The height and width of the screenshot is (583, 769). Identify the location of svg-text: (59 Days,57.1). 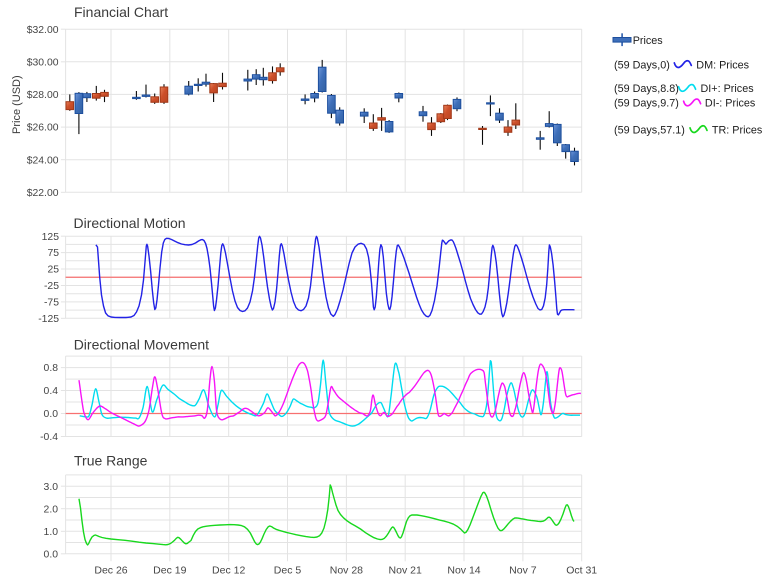
(649, 130).